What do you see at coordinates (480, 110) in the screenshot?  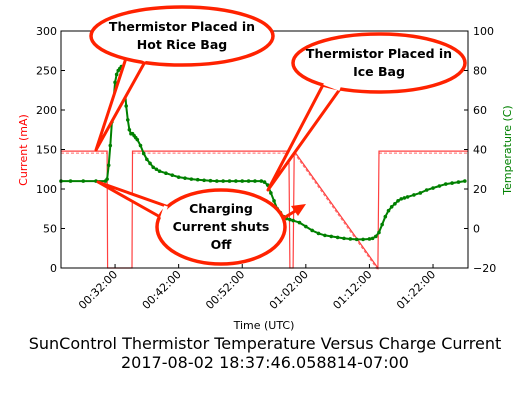 I see `right-tick-label: 60` at bounding box center [480, 110].